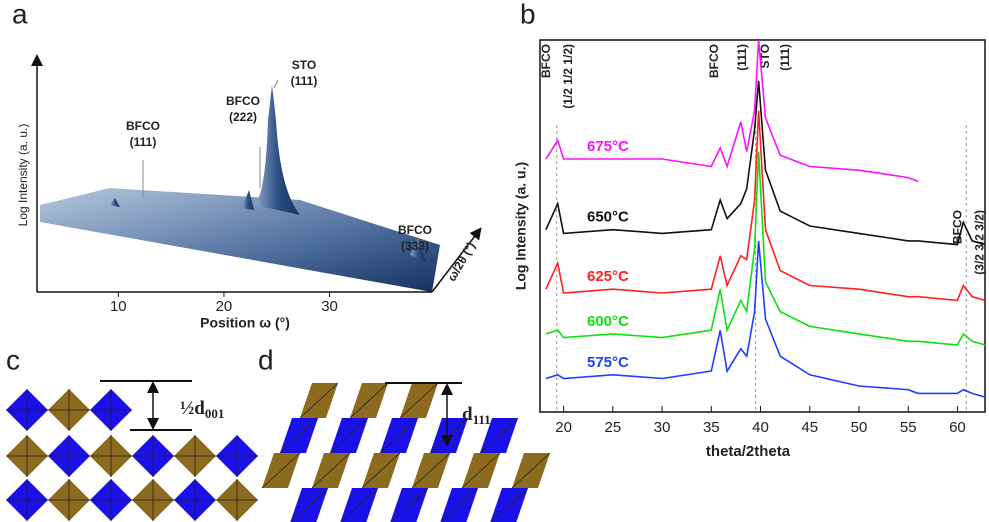 This screenshot has height=522, width=989. What do you see at coordinates (245, 323) in the screenshot?
I see `x-label: Position ω (°)` at bounding box center [245, 323].